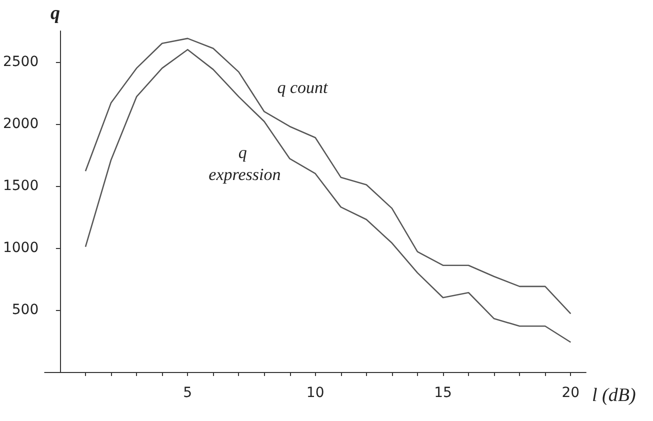 This screenshot has width=653, height=421. I want to click on series-label: q count, so click(303, 88).